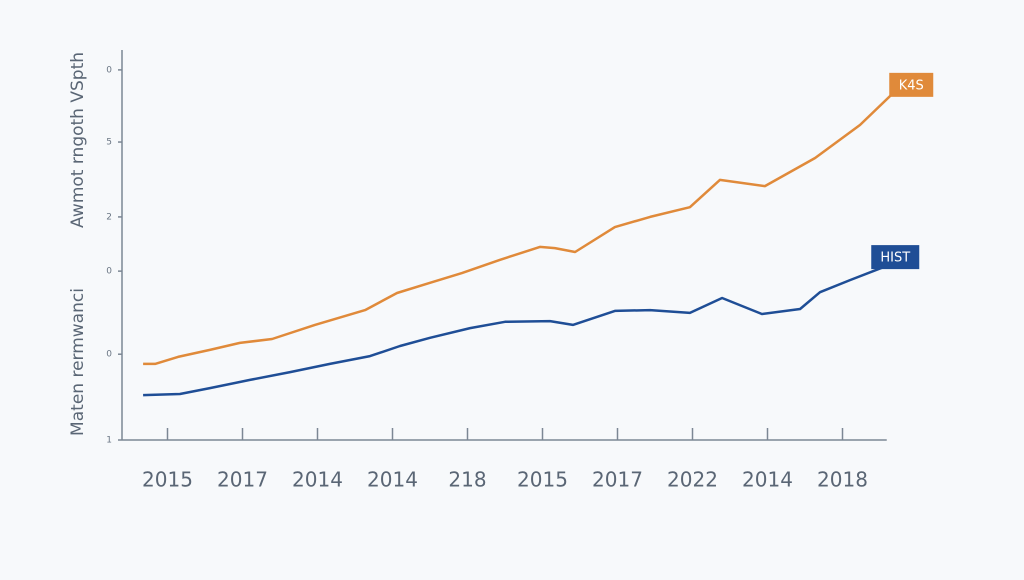  Describe the element at coordinates (78, 362) in the screenshot. I see `y-axis-label: Maten rermwanci` at that location.